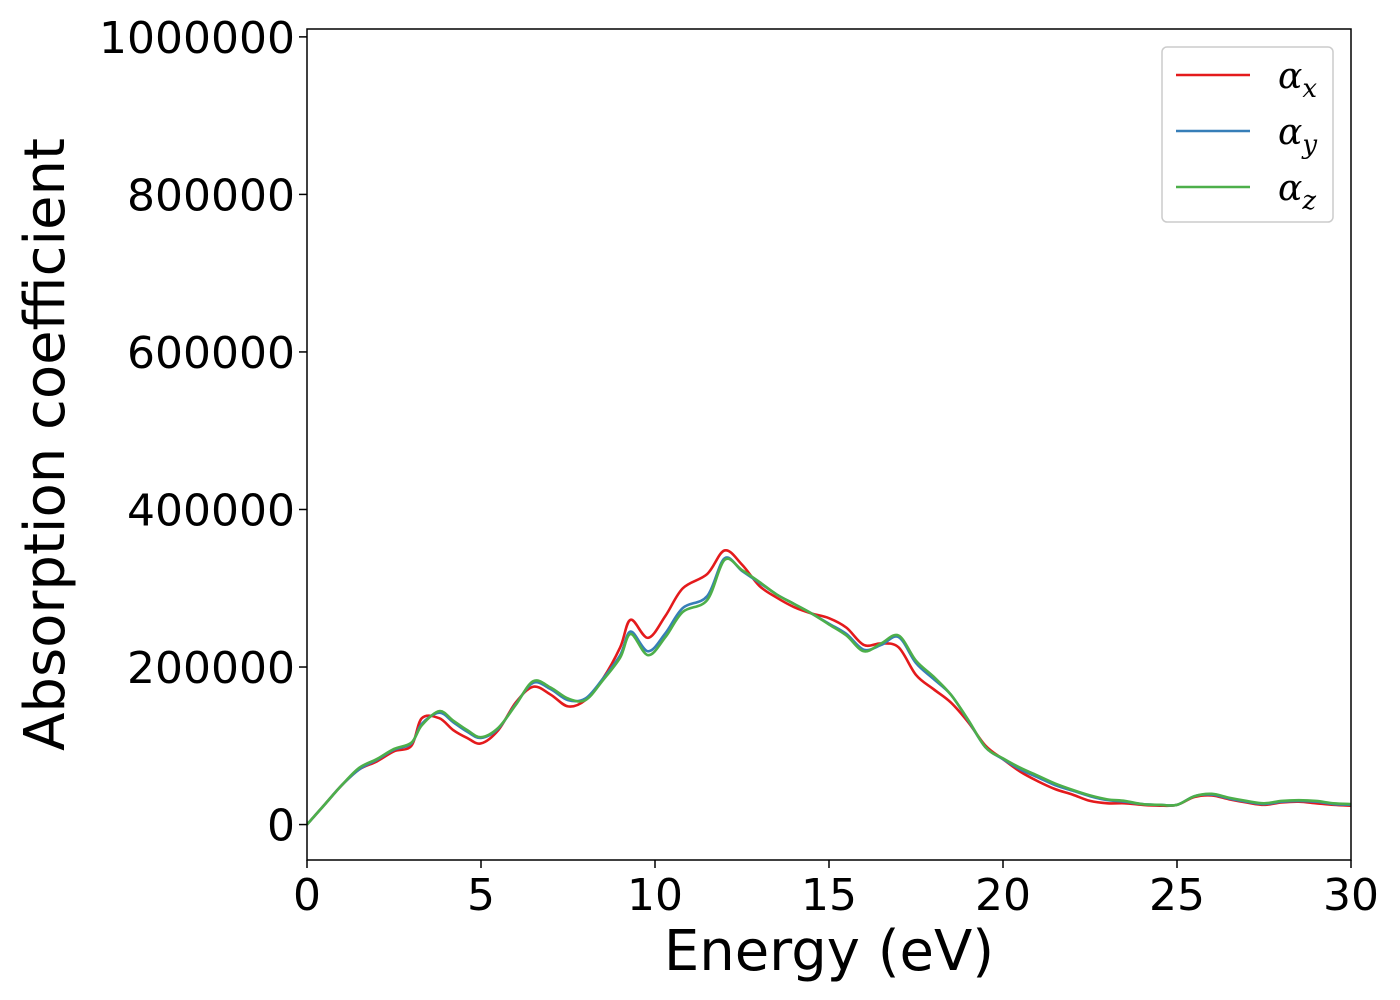  I want to click on x-tick-label: 10, so click(655, 895).